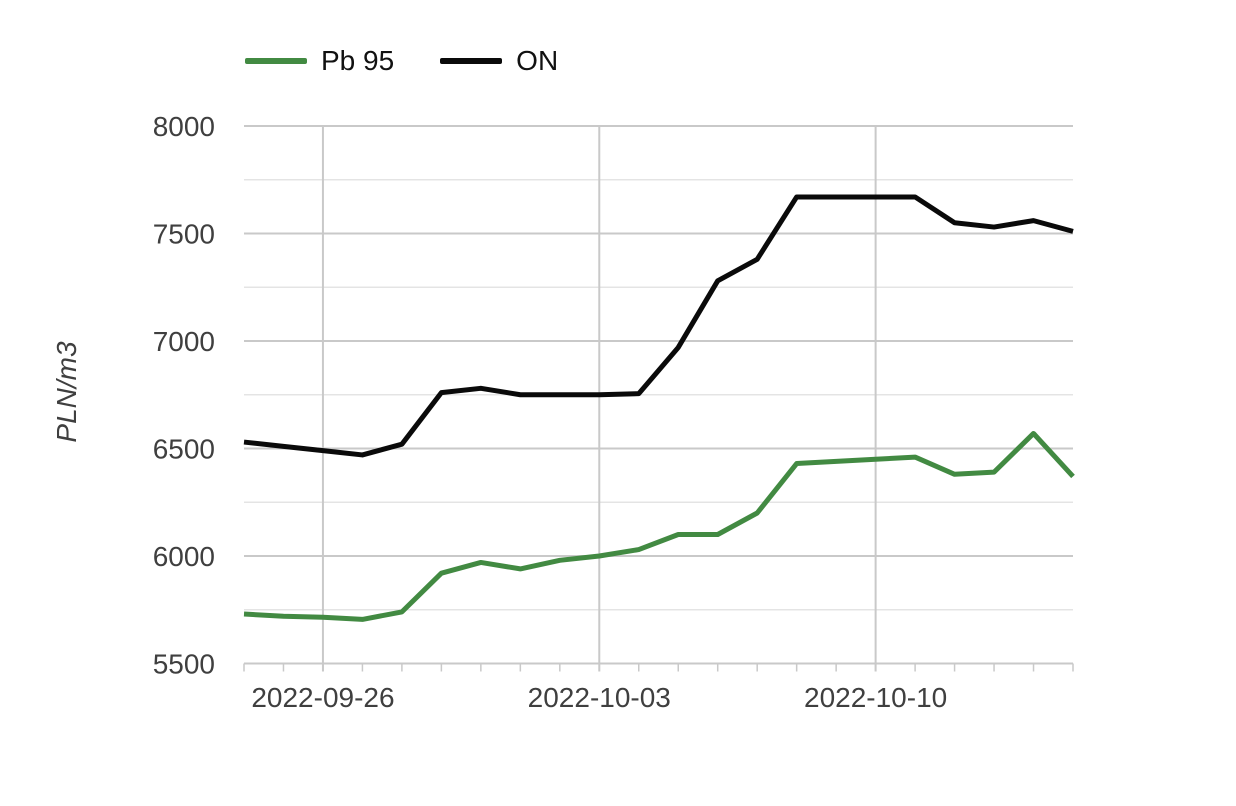  Describe the element at coordinates (322, 697) in the screenshot. I see `x-tick-label-2022-09-26: 2022-09-26` at that location.